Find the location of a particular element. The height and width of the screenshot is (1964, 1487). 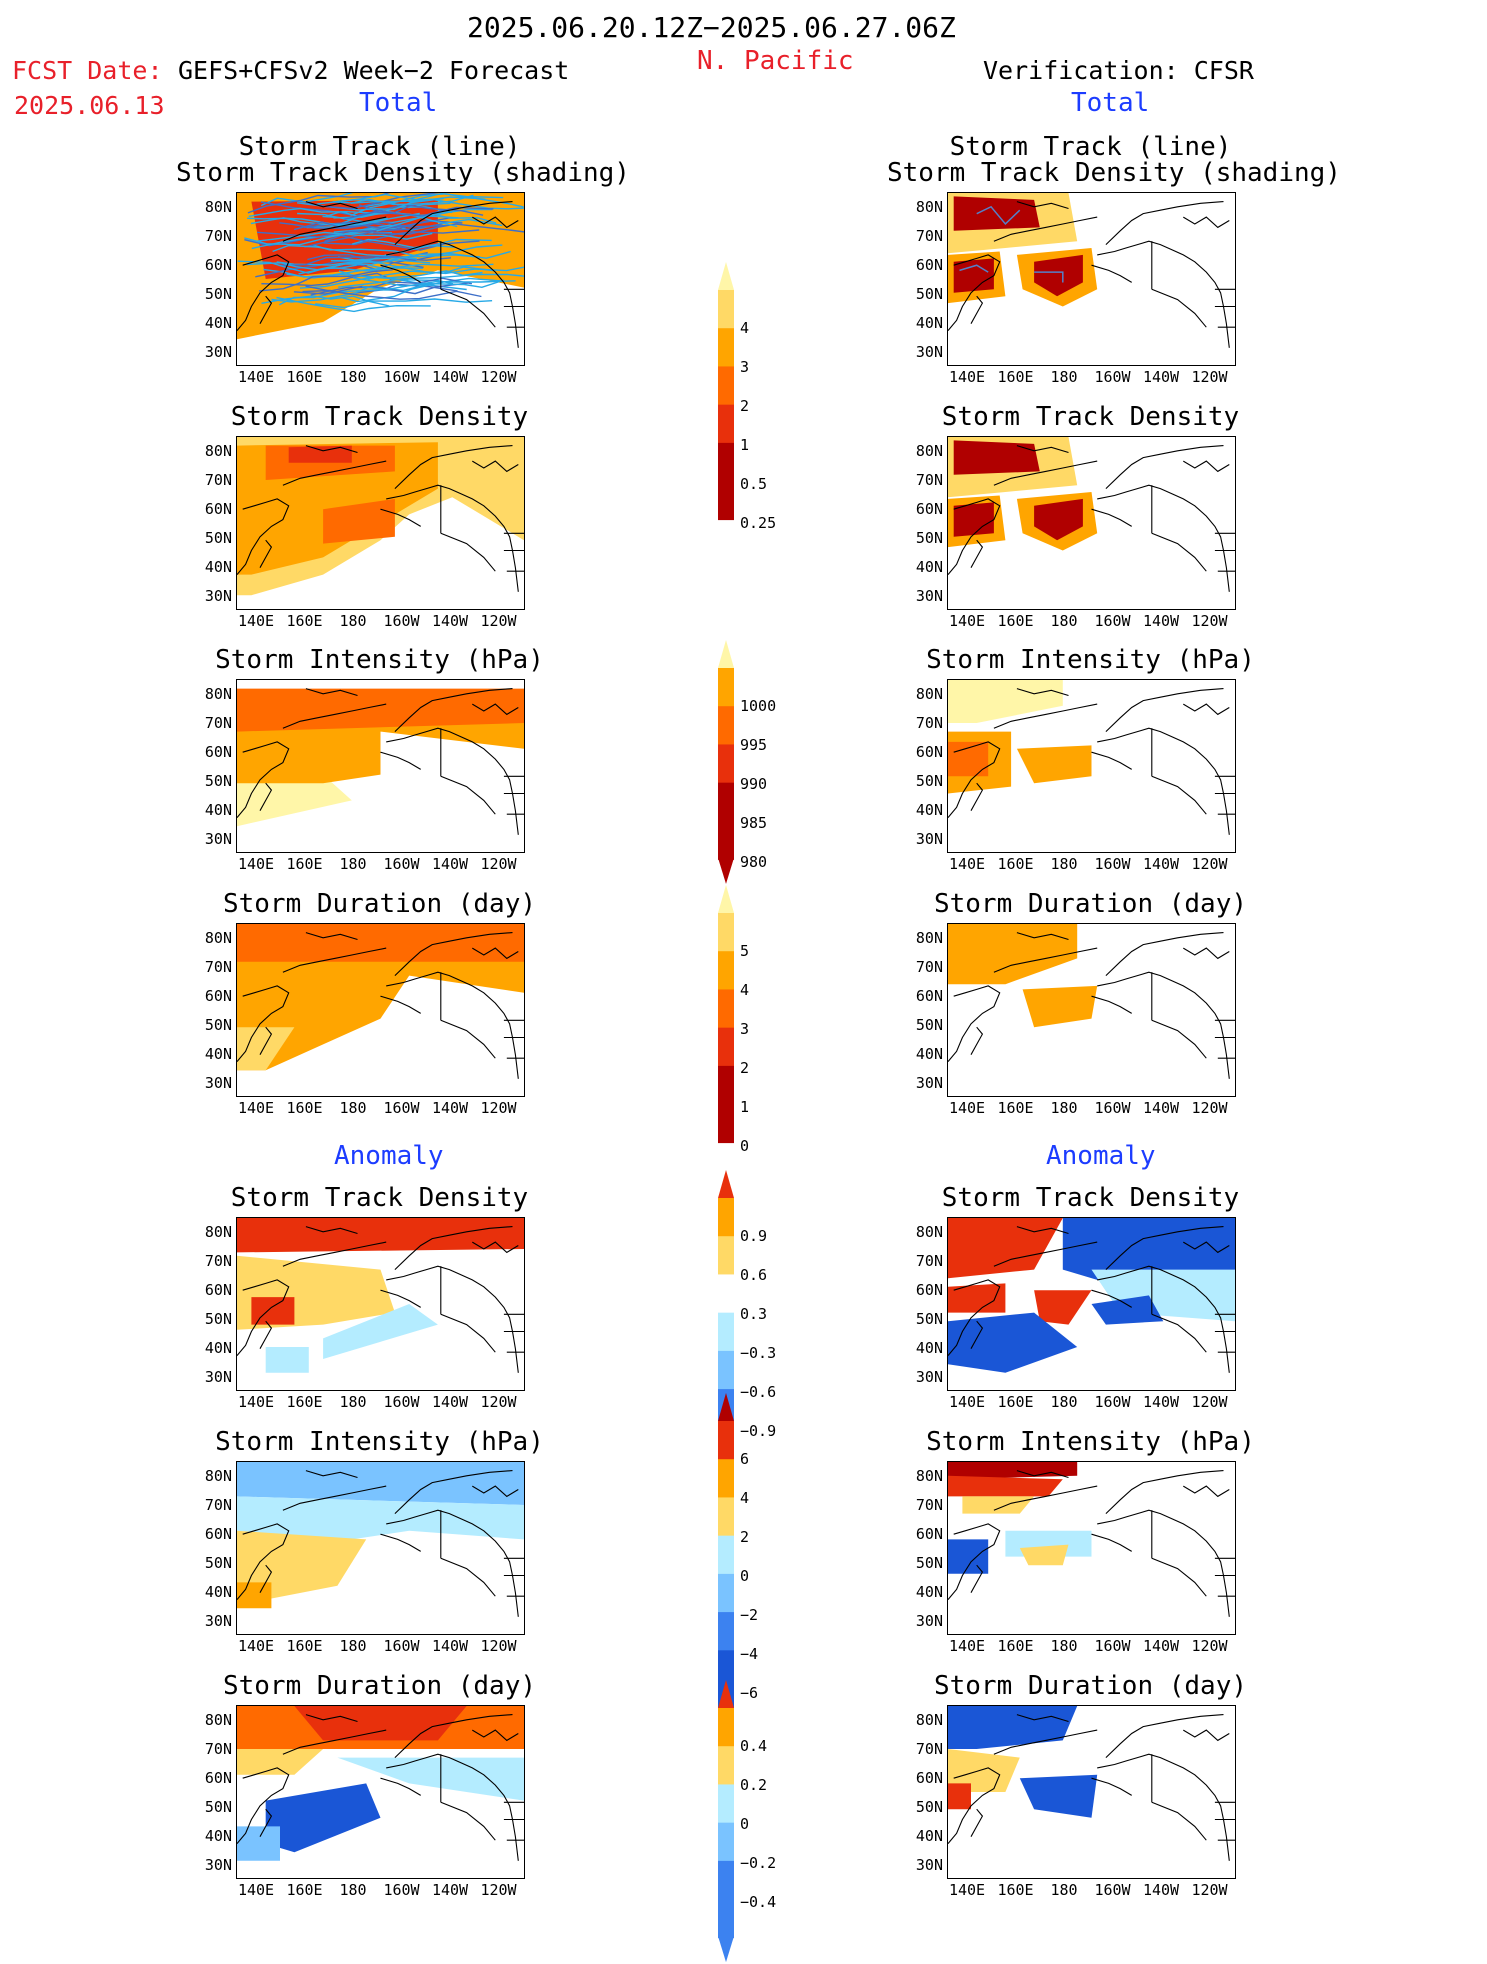

map-svg is located at coordinates (1091, 757).